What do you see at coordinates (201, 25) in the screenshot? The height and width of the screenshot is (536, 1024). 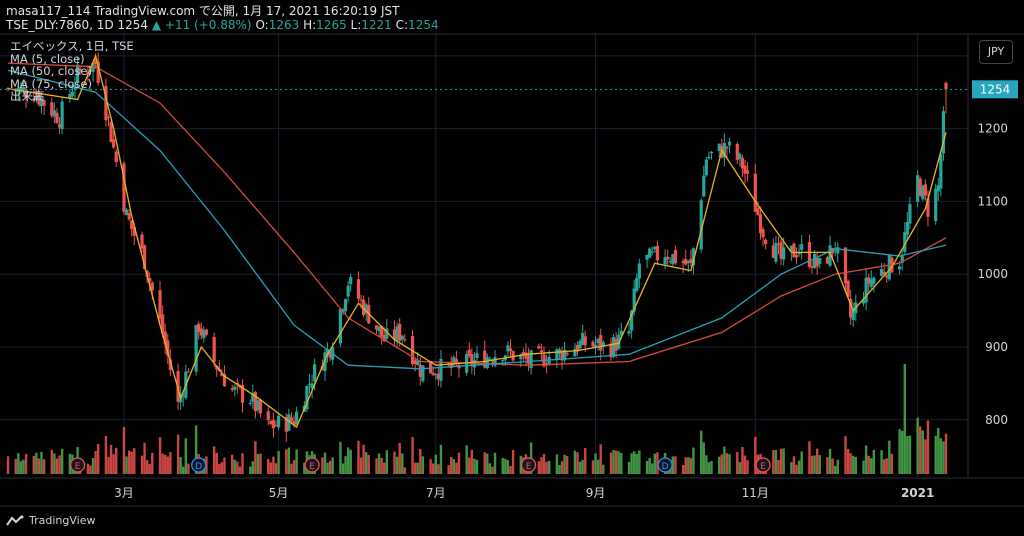 I see `change-label: ▲ +11 (+0.88%)` at bounding box center [201, 25].